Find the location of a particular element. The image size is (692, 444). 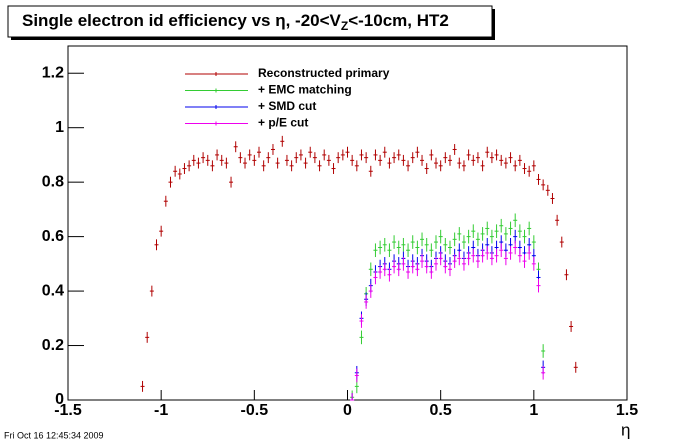

y-tick-label: 0.2 is located at coordinates (53, 345).